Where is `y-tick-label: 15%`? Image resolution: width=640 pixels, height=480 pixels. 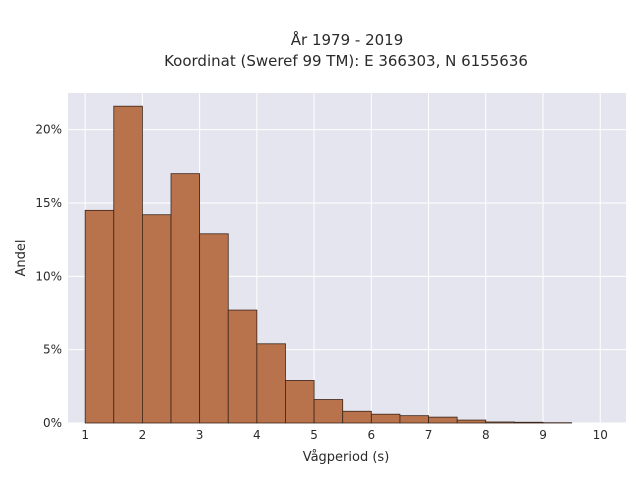
y-tick-label: 15% is located at coordinates (48, 203).